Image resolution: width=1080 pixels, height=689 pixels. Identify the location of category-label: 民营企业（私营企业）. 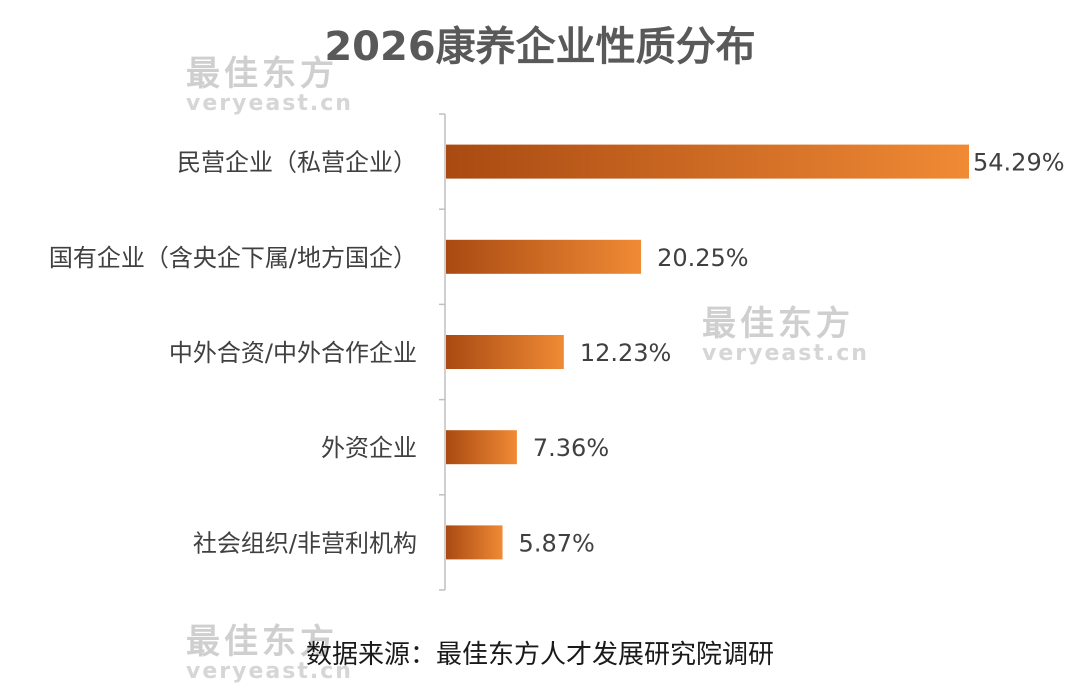
(297, 163).